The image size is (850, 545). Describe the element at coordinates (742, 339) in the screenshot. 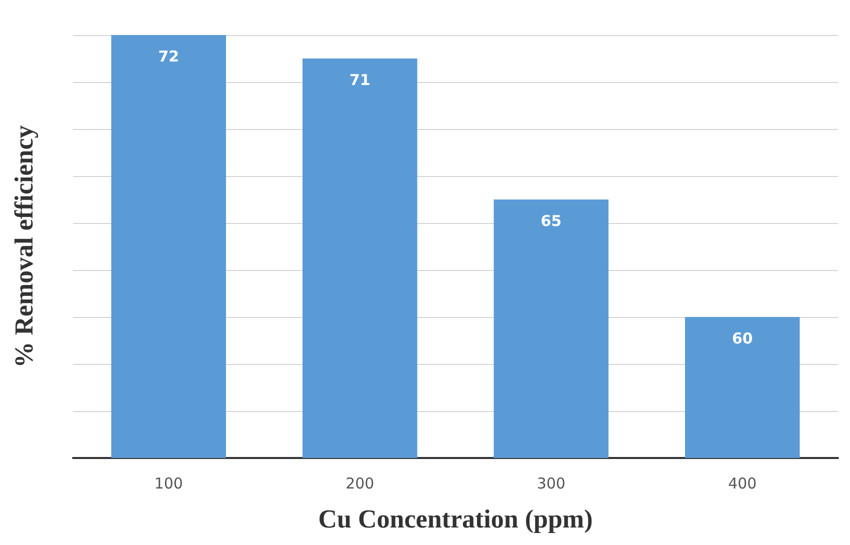

I see `data-label: 60` at that location.